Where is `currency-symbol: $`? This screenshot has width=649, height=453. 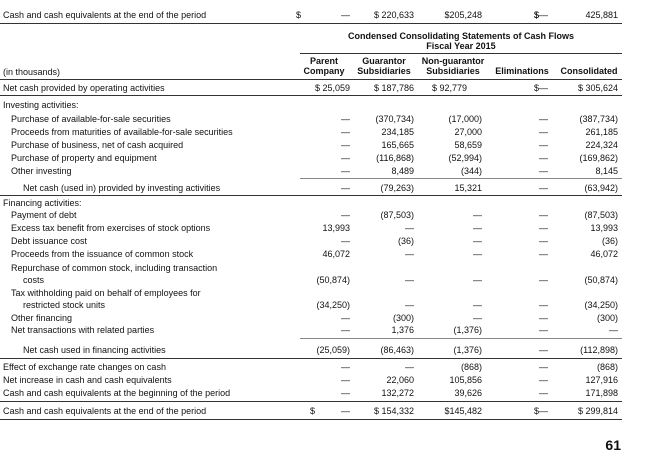 currency-symbol: $ is located at coordinates (299, 15).